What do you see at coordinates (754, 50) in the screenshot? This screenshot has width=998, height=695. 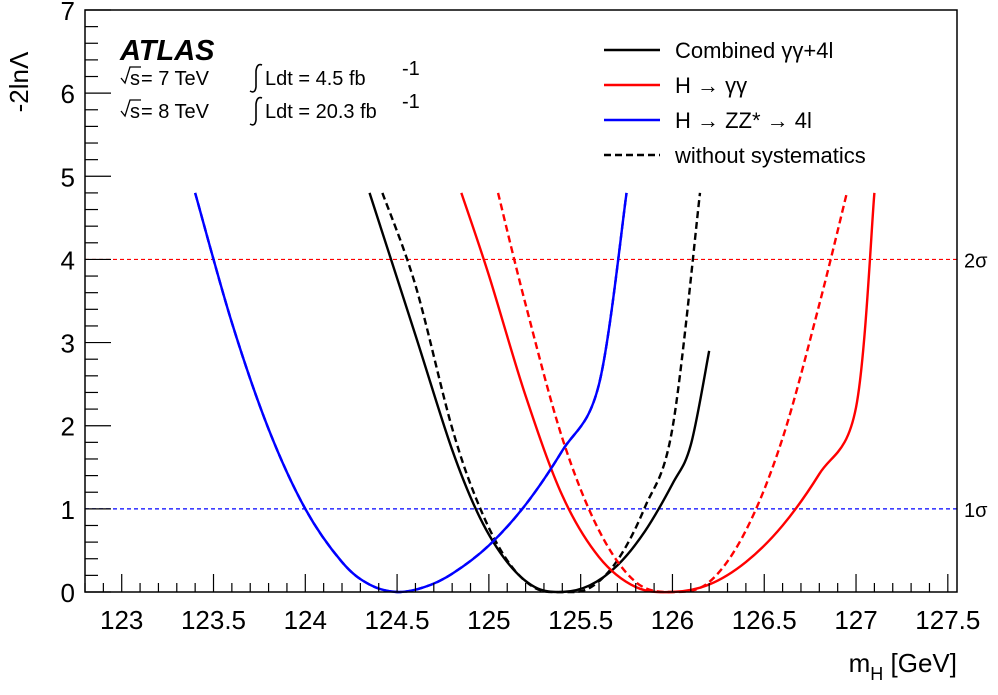 I see `legend-label: Combined γγ+4l` at bounding box center [754, 50].